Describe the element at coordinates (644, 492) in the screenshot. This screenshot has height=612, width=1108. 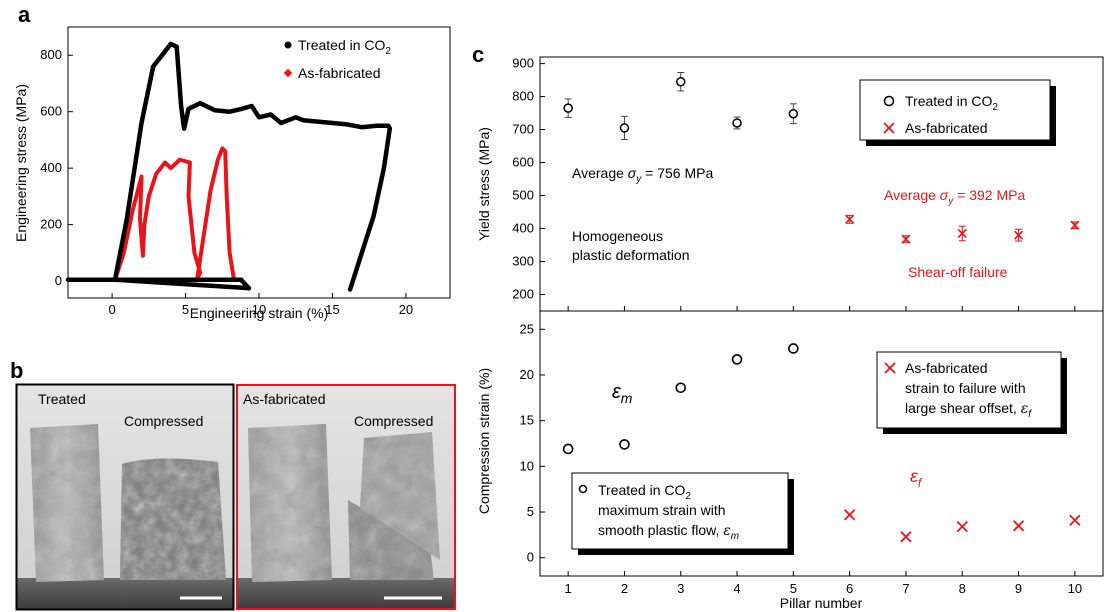
I see `bottom-legend-treated-line1: Treated in CO2` at that location.